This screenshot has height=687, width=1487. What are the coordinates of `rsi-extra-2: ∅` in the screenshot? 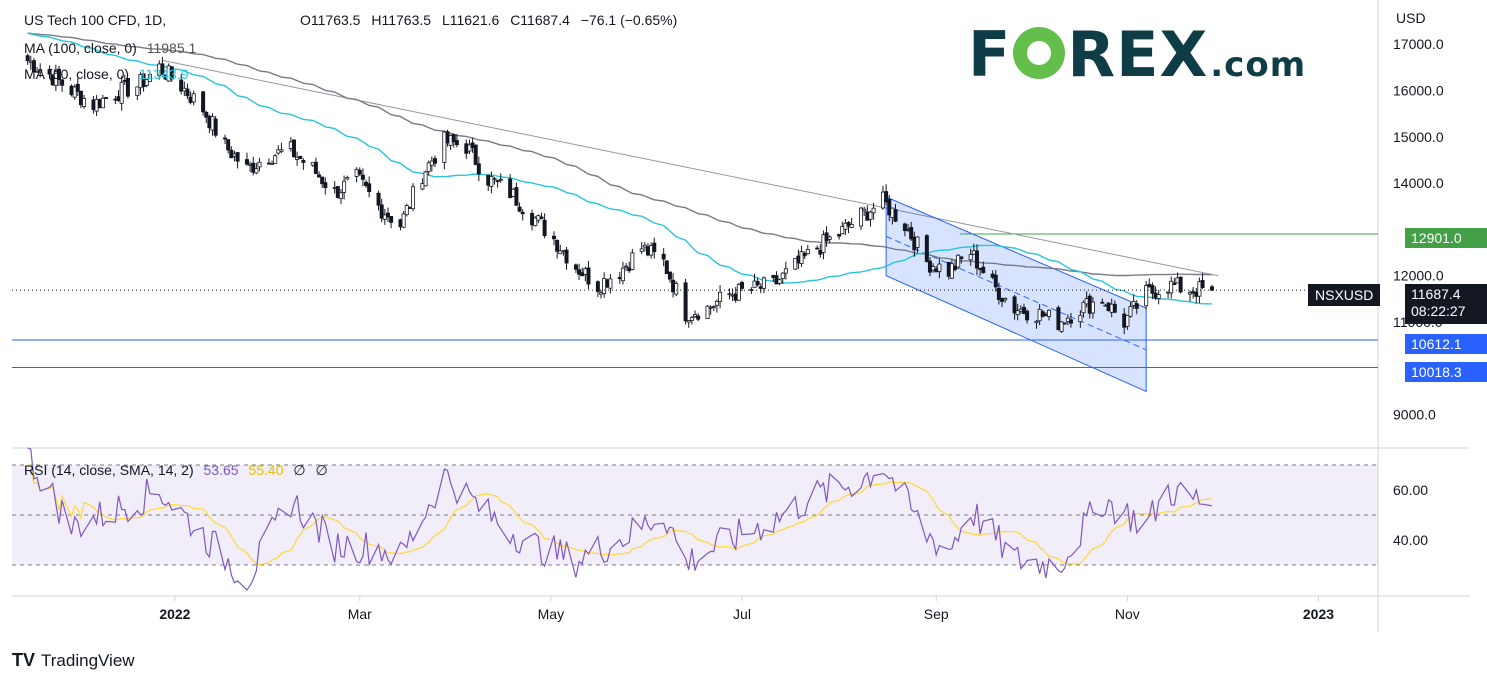 It's located at (321, 470).